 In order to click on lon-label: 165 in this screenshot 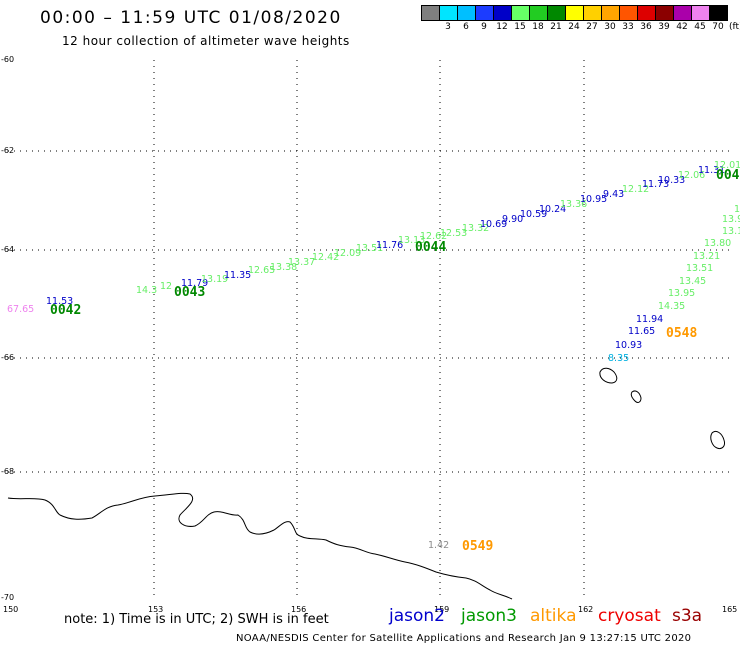, I will do `click(729, 609)`.